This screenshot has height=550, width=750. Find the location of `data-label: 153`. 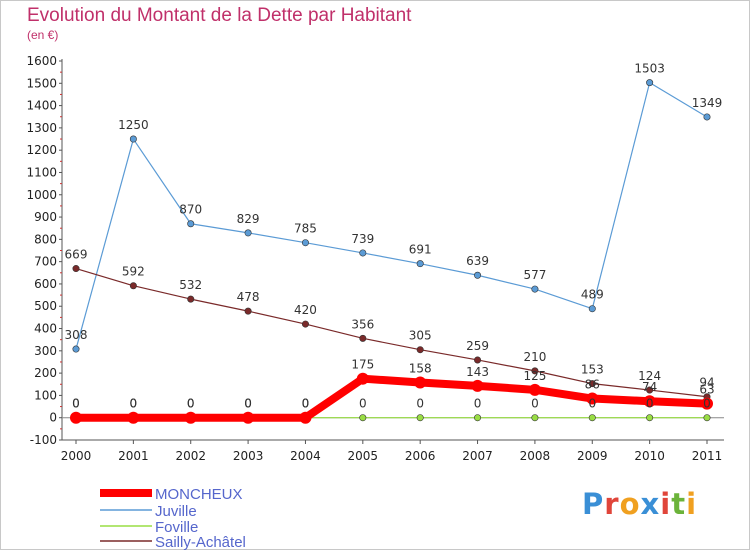

data-label: 153 is located at coordinates (592, 370).